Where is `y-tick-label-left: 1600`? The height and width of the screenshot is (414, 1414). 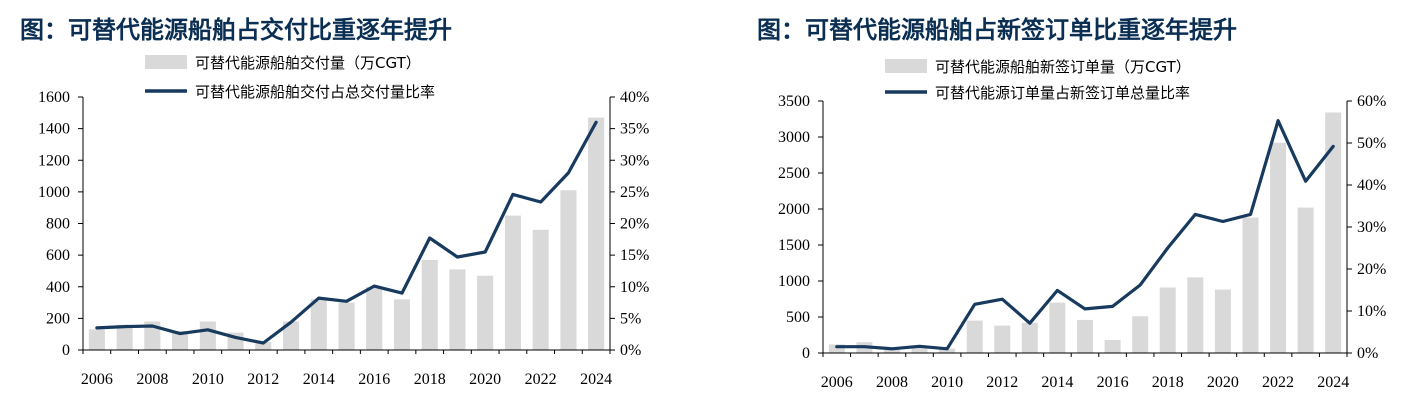 y-tick-label-left: 1600 is located at coordinates (54, 97).